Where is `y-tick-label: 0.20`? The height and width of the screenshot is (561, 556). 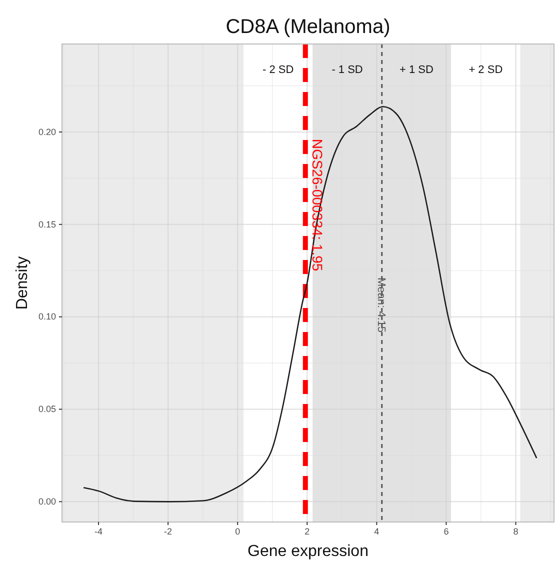 y-tick-label: 0.20 is located at coordinates (47, 131).